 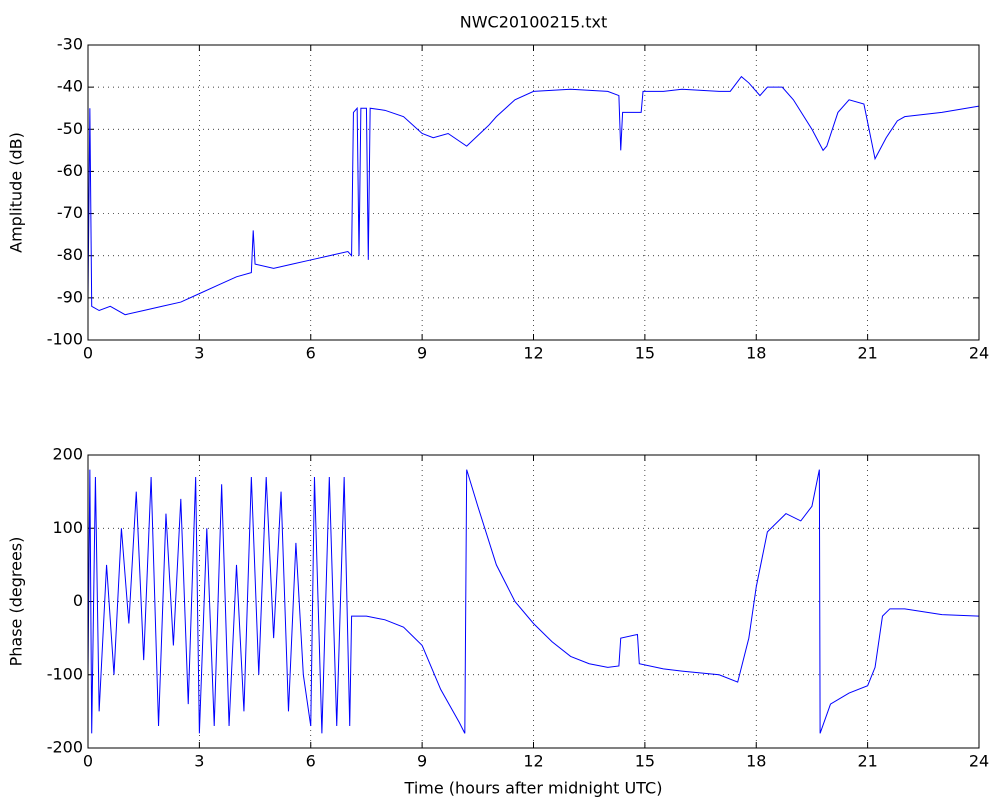 What do you see at coordinates (16, 602) in the screenshot?
I see `y-axis-label: Phase (degrees)` at bounding box center [16, 602].